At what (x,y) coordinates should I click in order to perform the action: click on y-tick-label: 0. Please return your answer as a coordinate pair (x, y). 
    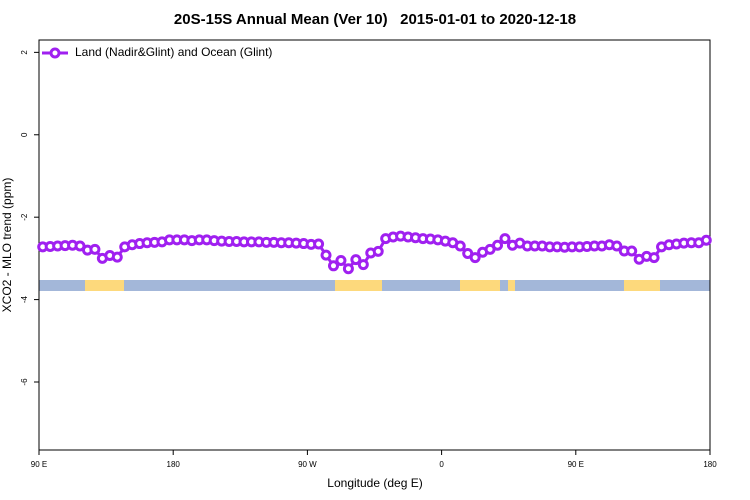
    Looking at the image, I should click on (24, 134).